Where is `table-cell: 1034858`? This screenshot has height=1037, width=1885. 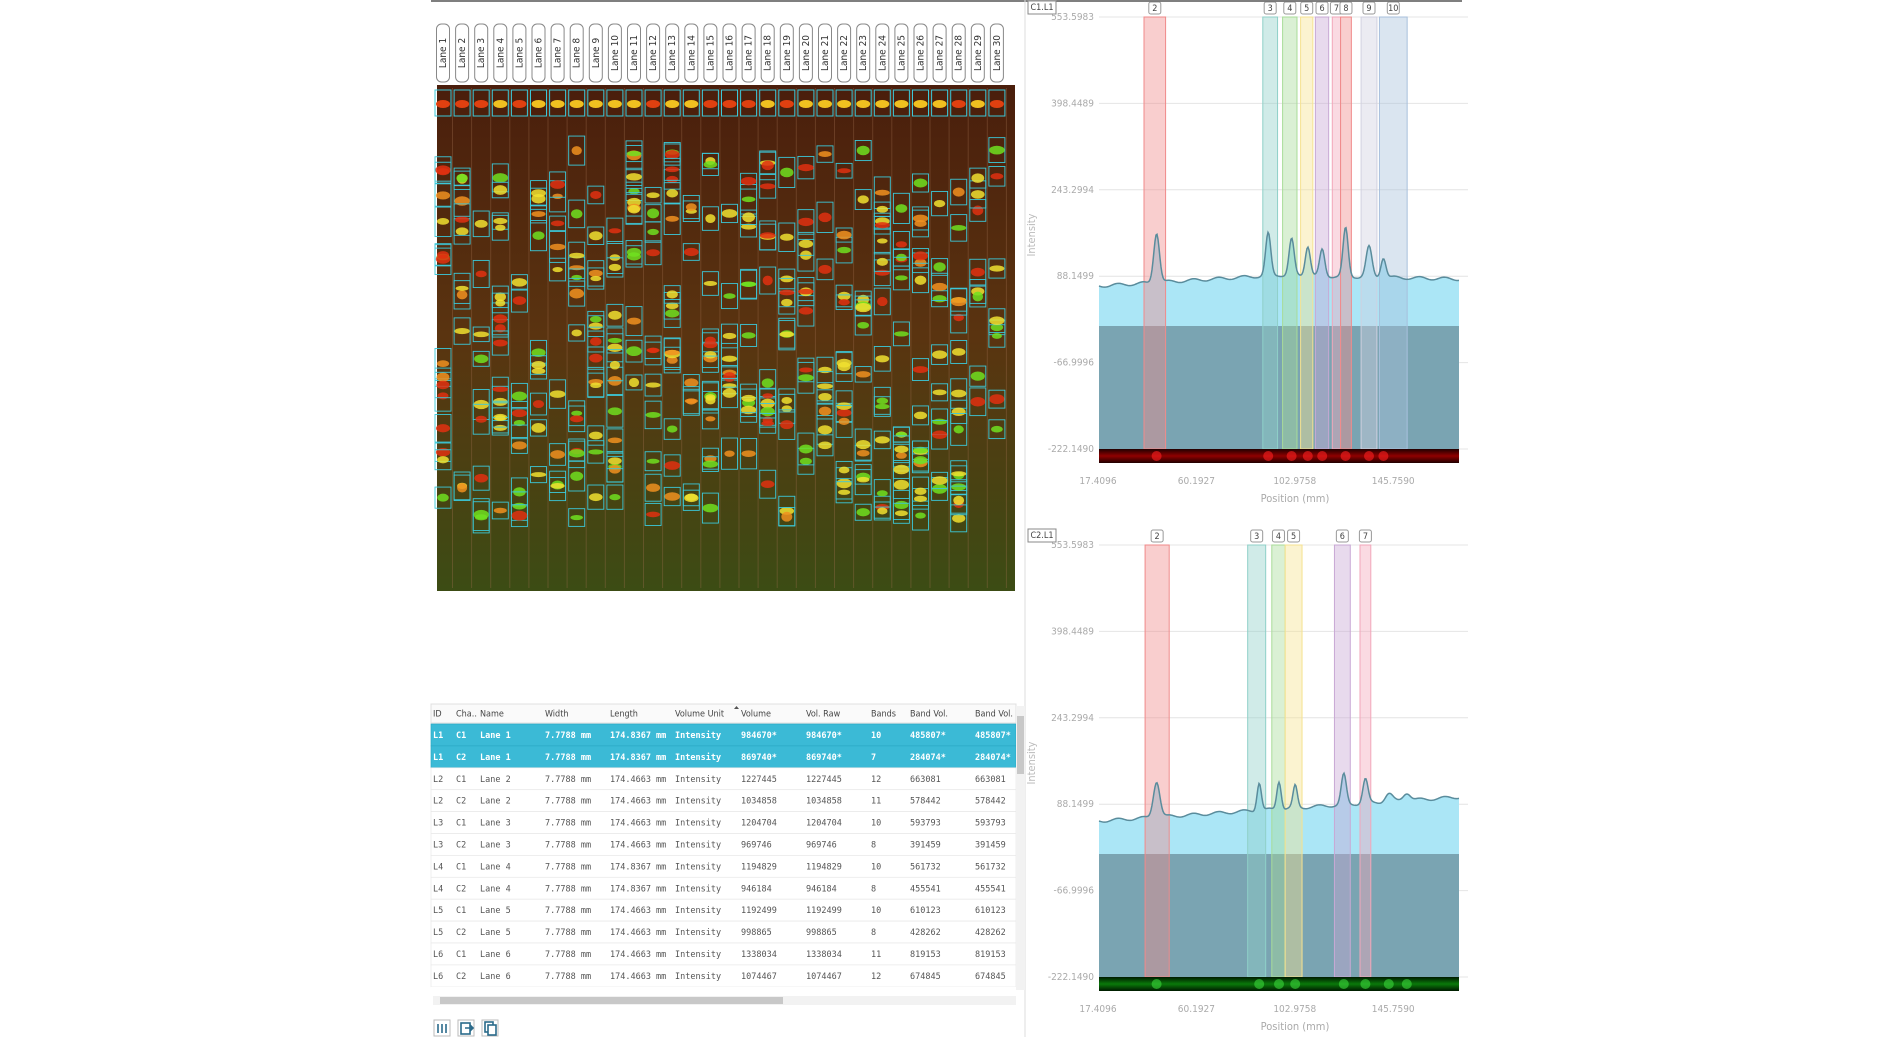
table-cell: 1034858 is located at coordinates (759, 802).